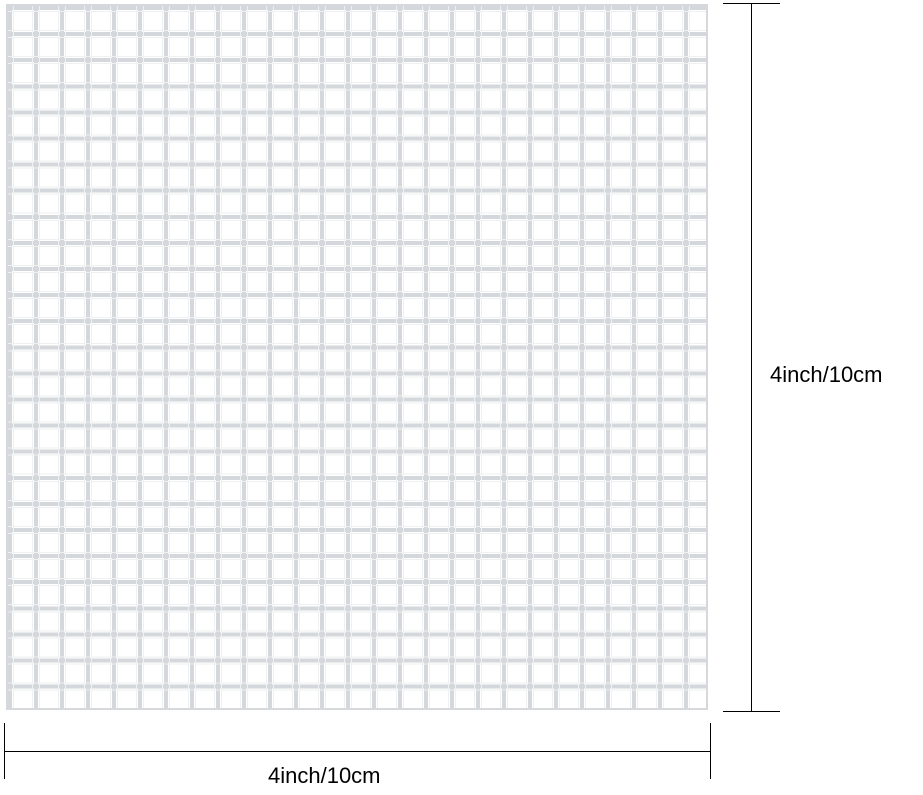 The width and height of the screenshot is (923, 795). I want to click on height-dimension-line, so click(751, 357).